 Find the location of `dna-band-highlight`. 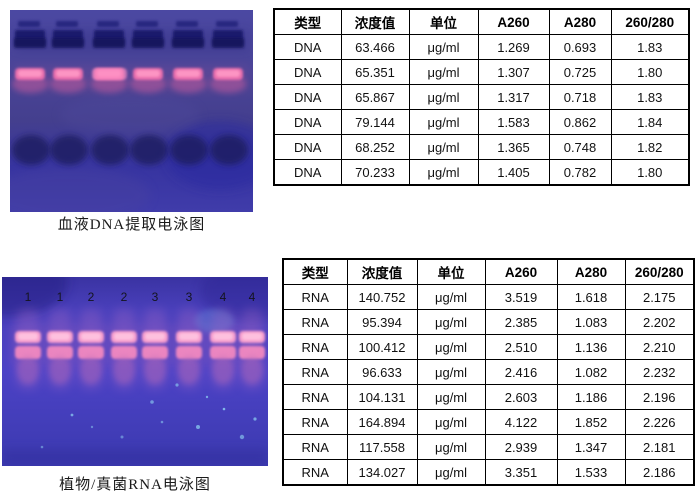

dna-band-highlight is located at coordinates (109, 74).